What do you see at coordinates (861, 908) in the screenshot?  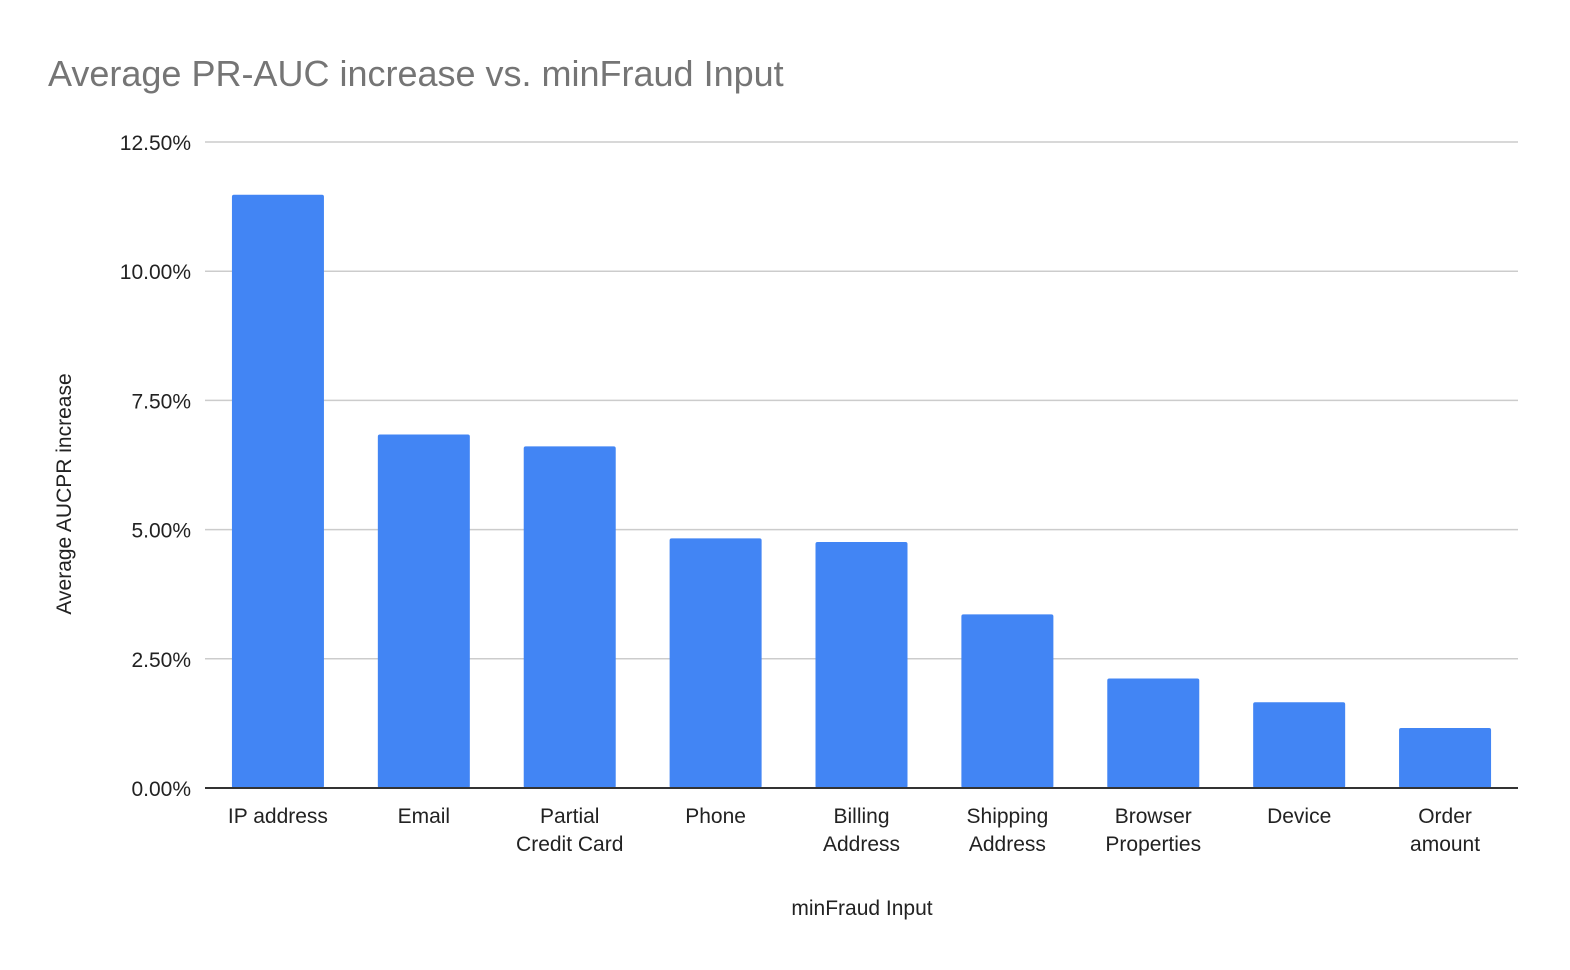 I see `x-axis-title: minFraud Input` at bounding box center [861, 908].